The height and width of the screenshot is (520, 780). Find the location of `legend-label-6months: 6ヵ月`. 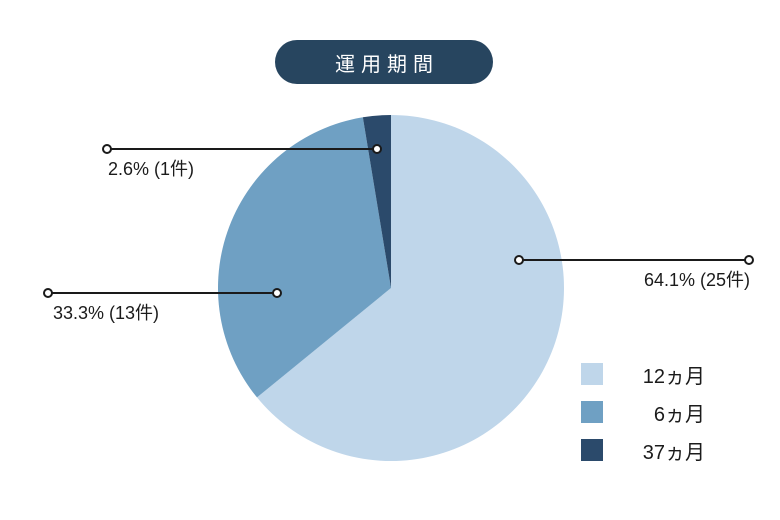

legend-label-6months: 6ヵ月 is located at coordinates (679, 414).